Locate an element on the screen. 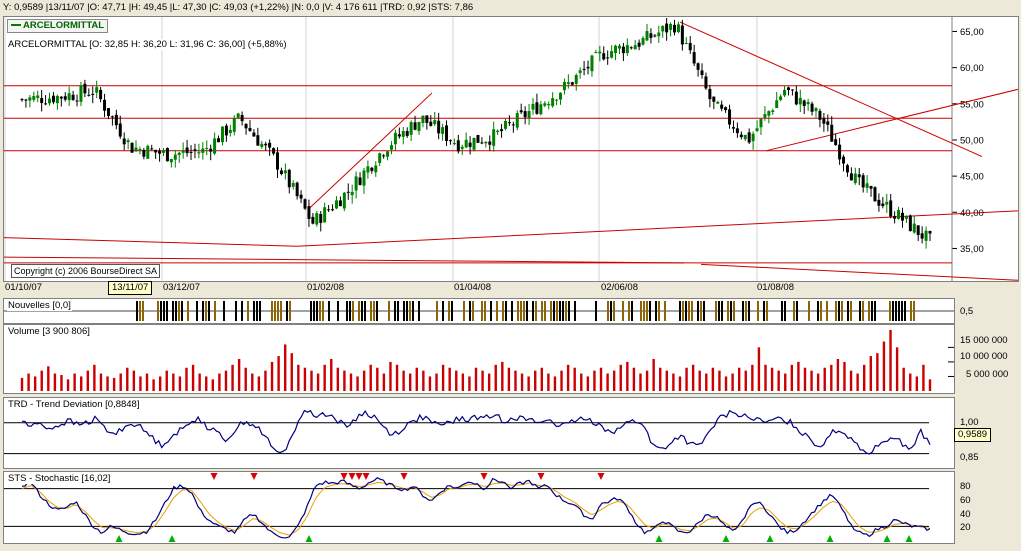 This screenshot has height=551, width=1021. trend-line is located at coordinates (370, 151).